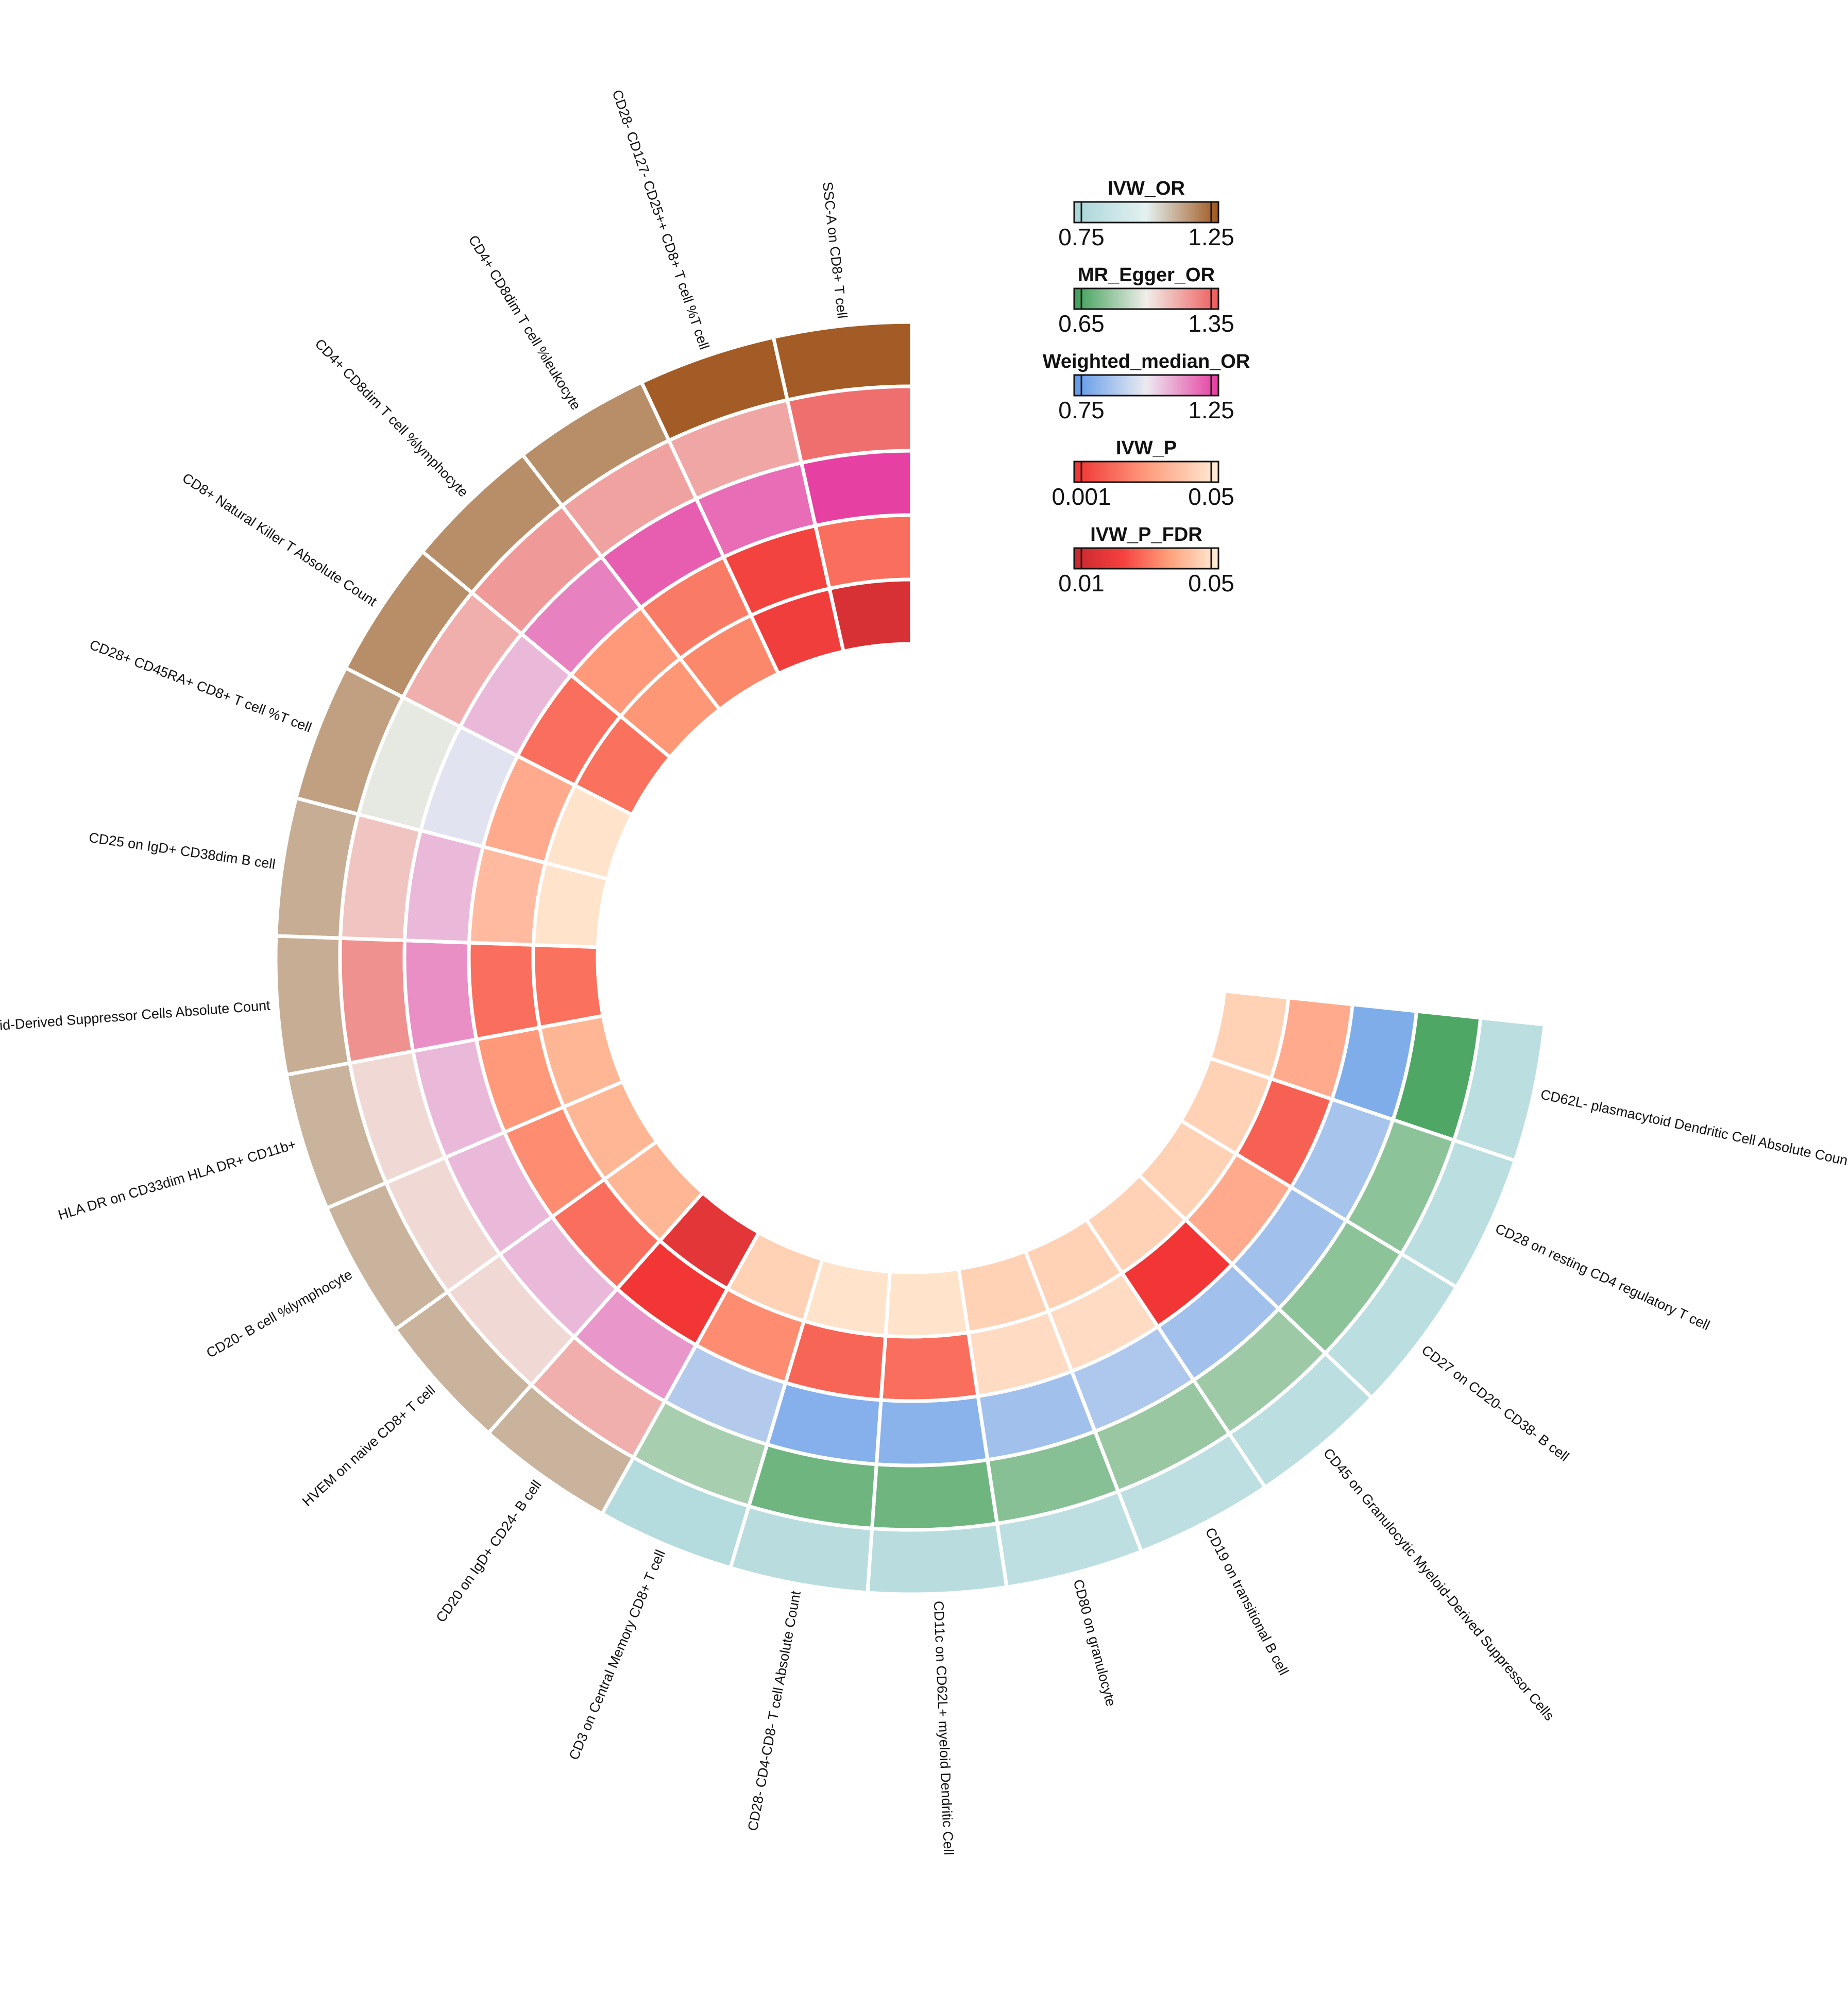 The height and width of the screenshot is (2012, 1848). I want to click on category-label: CD28- CD4-CD8- T cell Absolute Count, so click(774, 1711).